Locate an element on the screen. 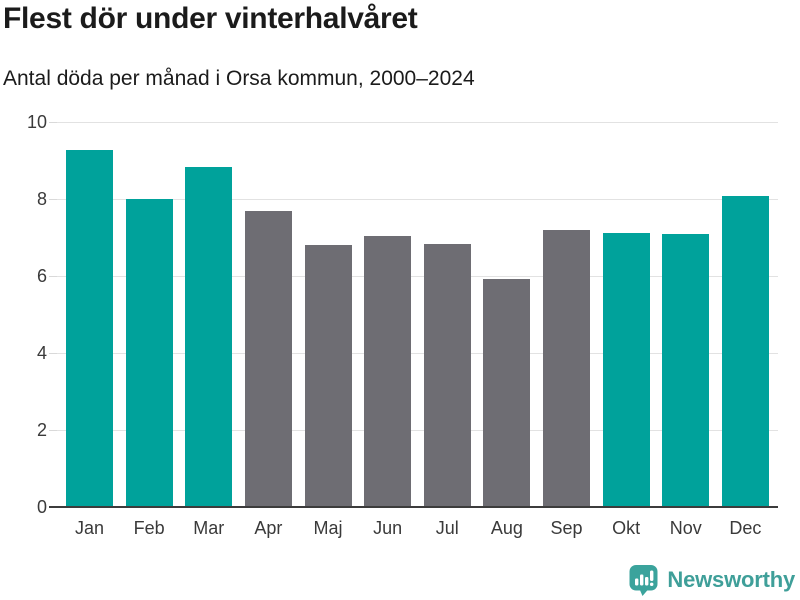 The height and width of the screenshot is (600, 800). y-tick-label-10: 10 is located at coordinates (36, 122).